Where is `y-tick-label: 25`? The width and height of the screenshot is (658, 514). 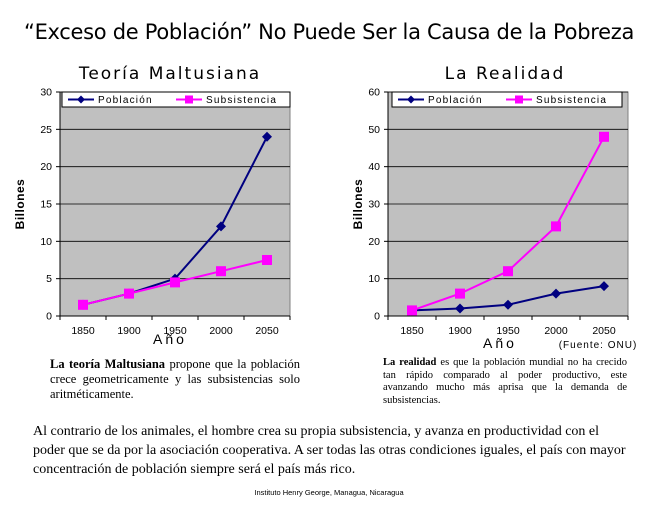
y-tick-label: 25 is located at coordinates (46, 130).